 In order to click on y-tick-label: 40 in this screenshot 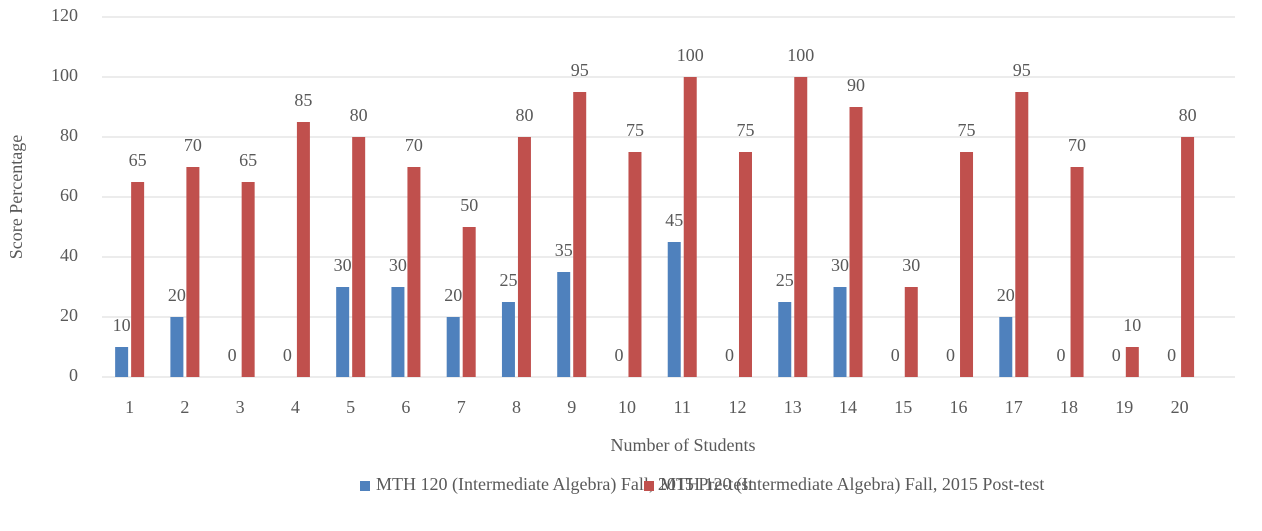, I will do `click(69, 255)`.